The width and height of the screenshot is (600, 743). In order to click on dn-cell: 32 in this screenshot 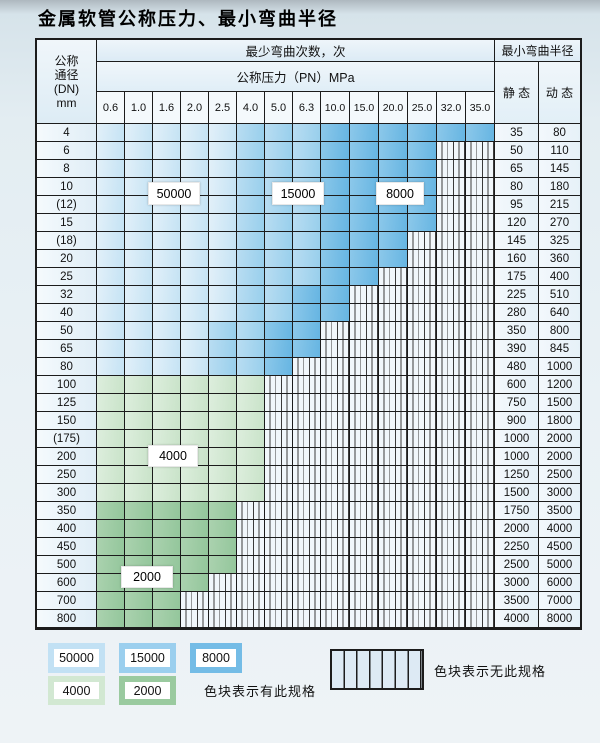, I will do `click(67, 295)`.